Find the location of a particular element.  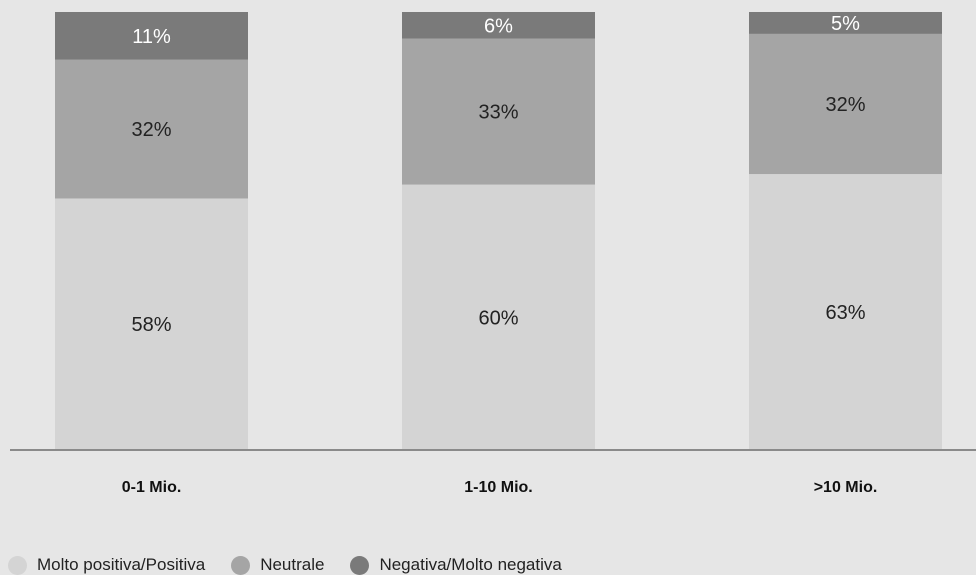

legend-item-negative: Negativa/Molto negativa is located at coordinates (456, 565).